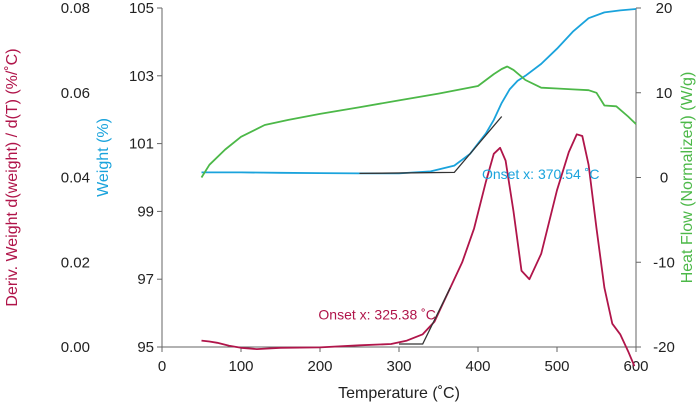 This screenshot has height=405, width=700. What do you see at coordinates (145, 279) in the screenshot?
I see `weight-tick-label: 97` at bounding box center [145, 279].